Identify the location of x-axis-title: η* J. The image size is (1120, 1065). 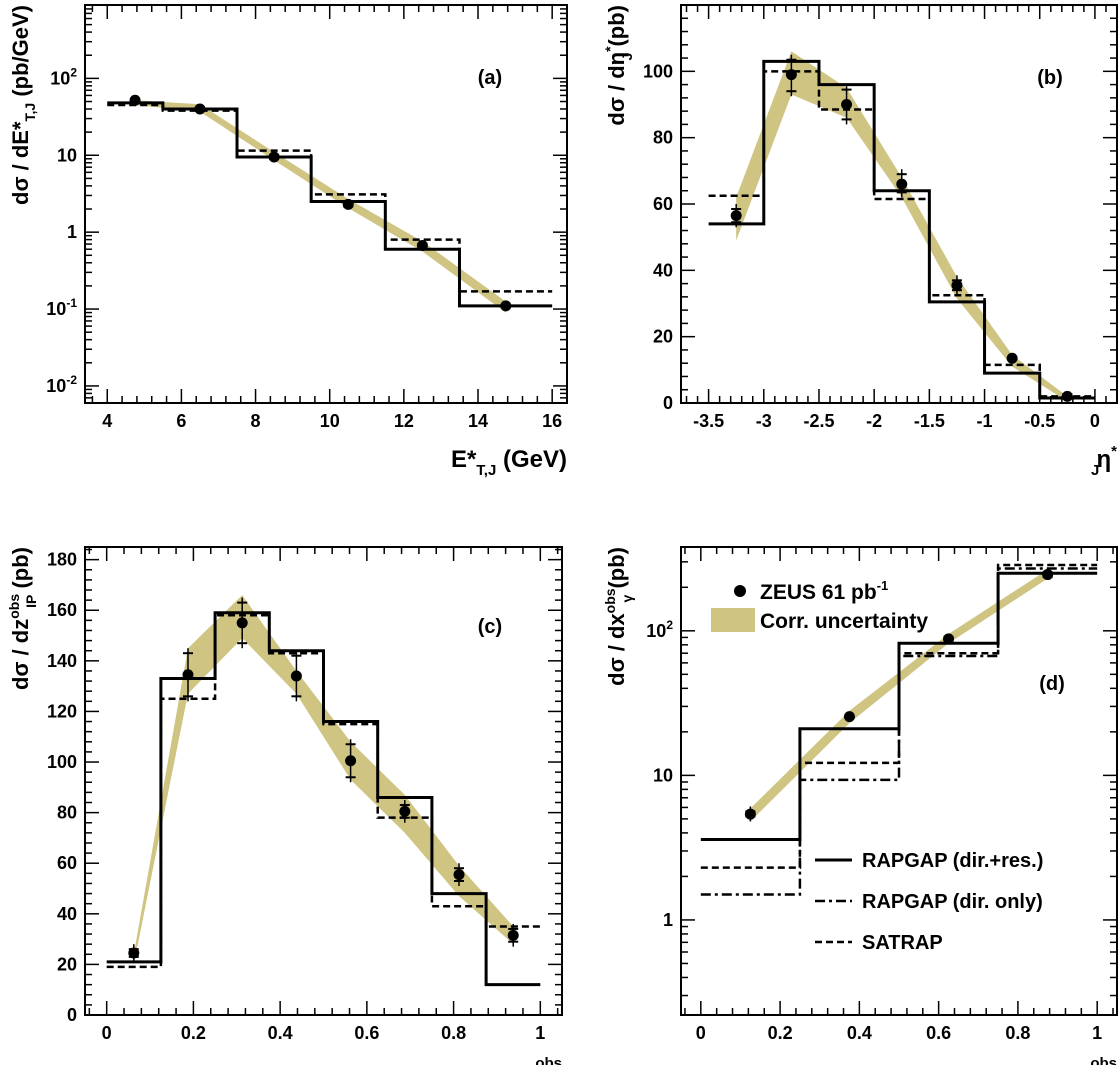
(1104, 461).